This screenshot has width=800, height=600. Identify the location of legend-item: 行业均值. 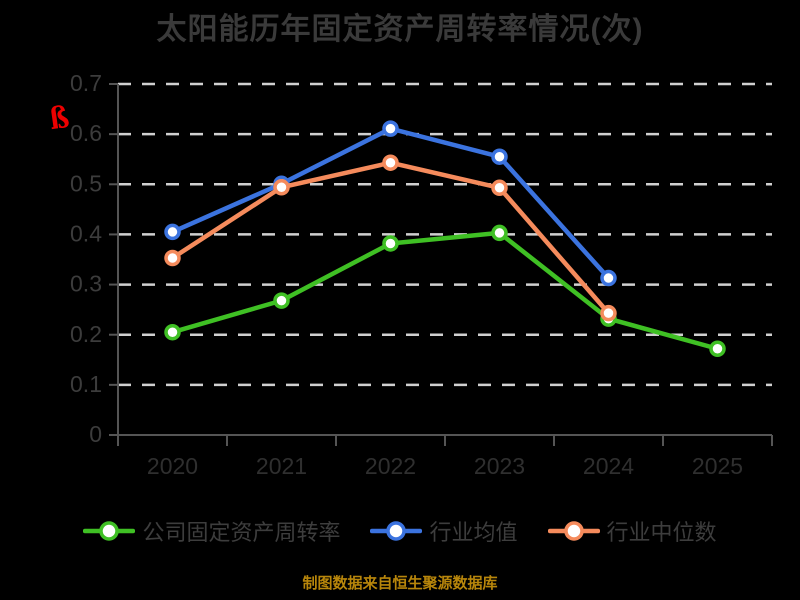
(444, 531).